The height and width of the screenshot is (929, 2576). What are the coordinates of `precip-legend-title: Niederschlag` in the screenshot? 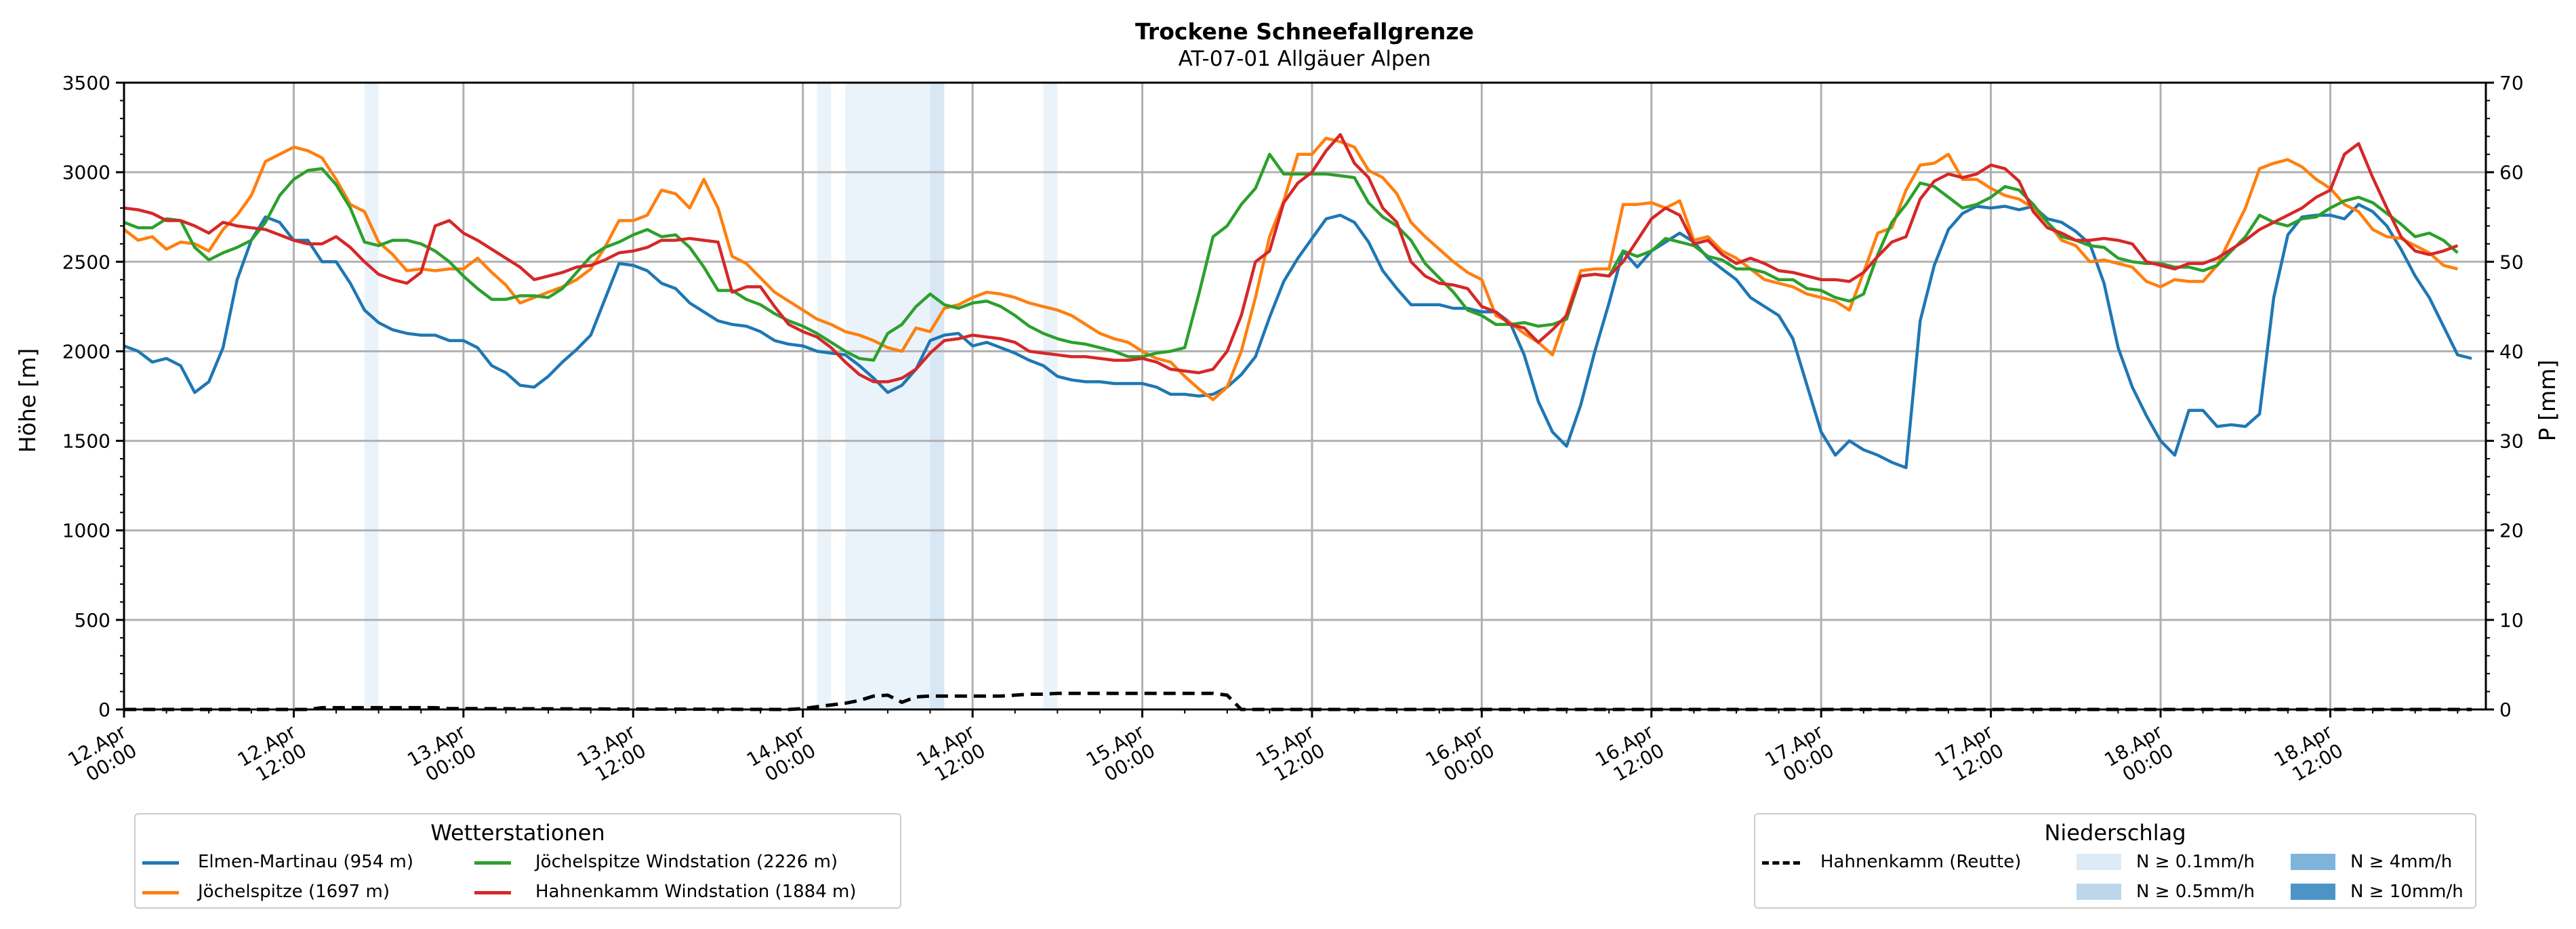 It's located at (2115, 833).